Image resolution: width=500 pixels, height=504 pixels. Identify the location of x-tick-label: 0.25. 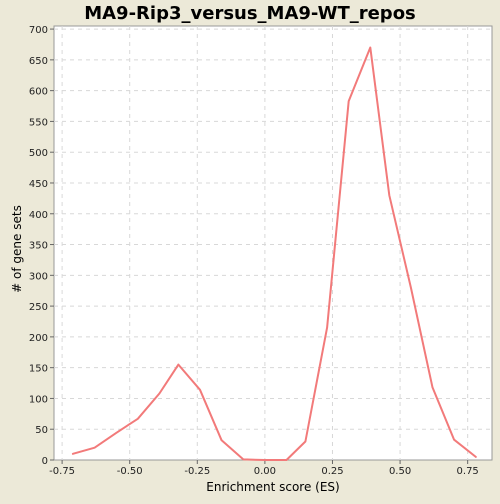
(332, 471).